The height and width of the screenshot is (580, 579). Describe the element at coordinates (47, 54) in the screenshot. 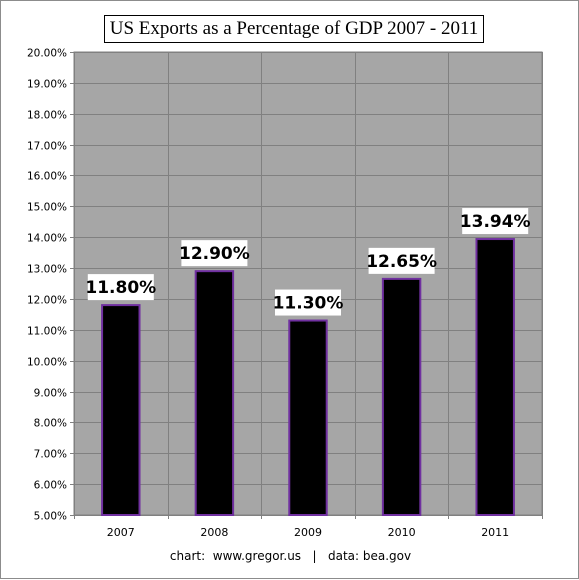

I see `y-tick-label: 20.00%` at that location.